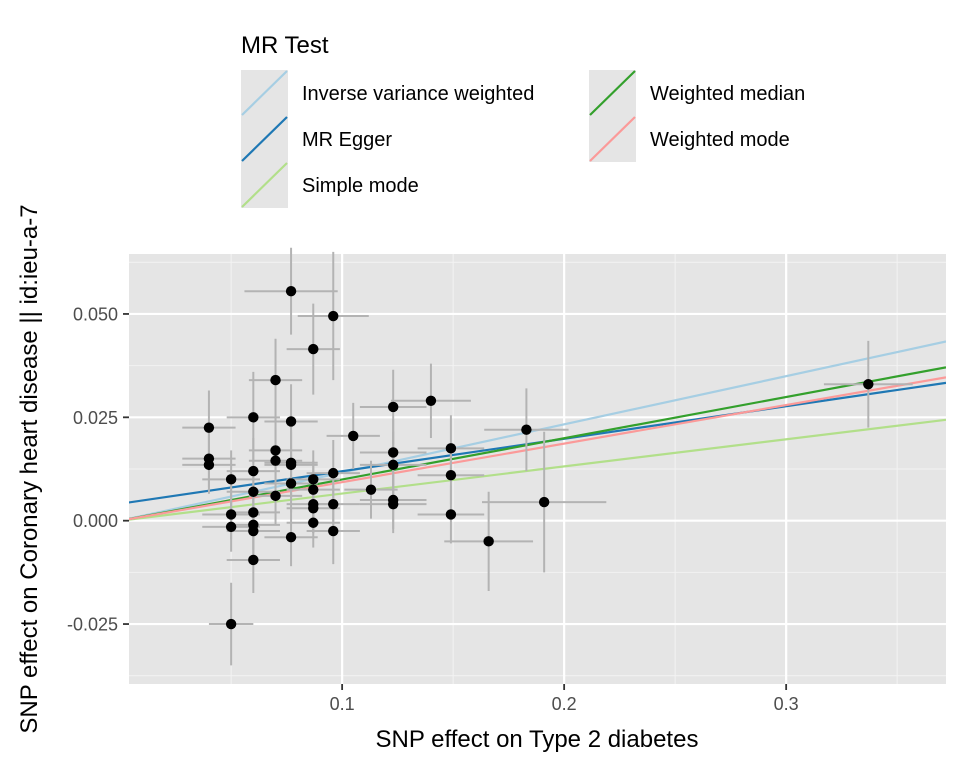  Describe the element at coordinates (537, 469) in the screenshot. I see `line-simple-mode` at that location.